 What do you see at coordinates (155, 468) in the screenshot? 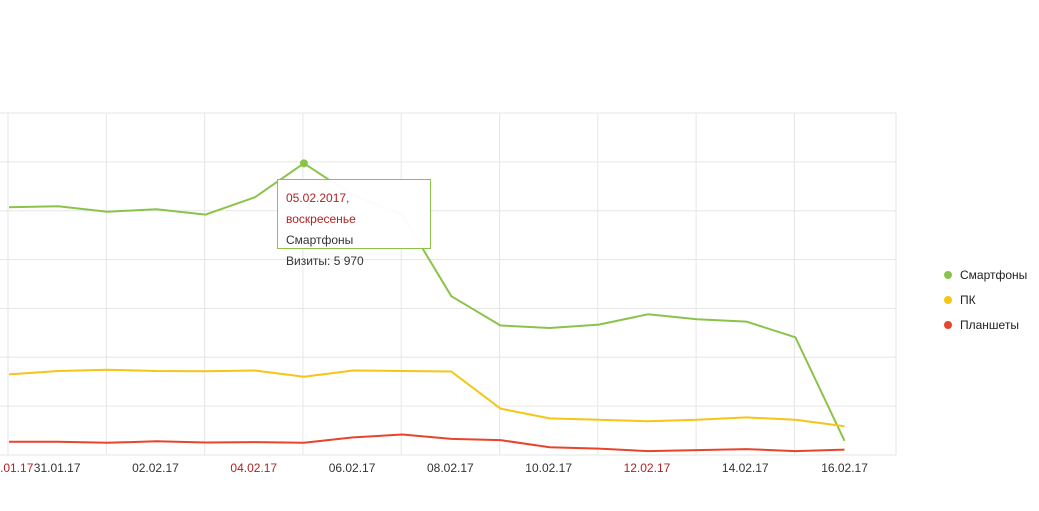
I see `x-tick-label: 02.02.17` at bounding box center [155, 468].